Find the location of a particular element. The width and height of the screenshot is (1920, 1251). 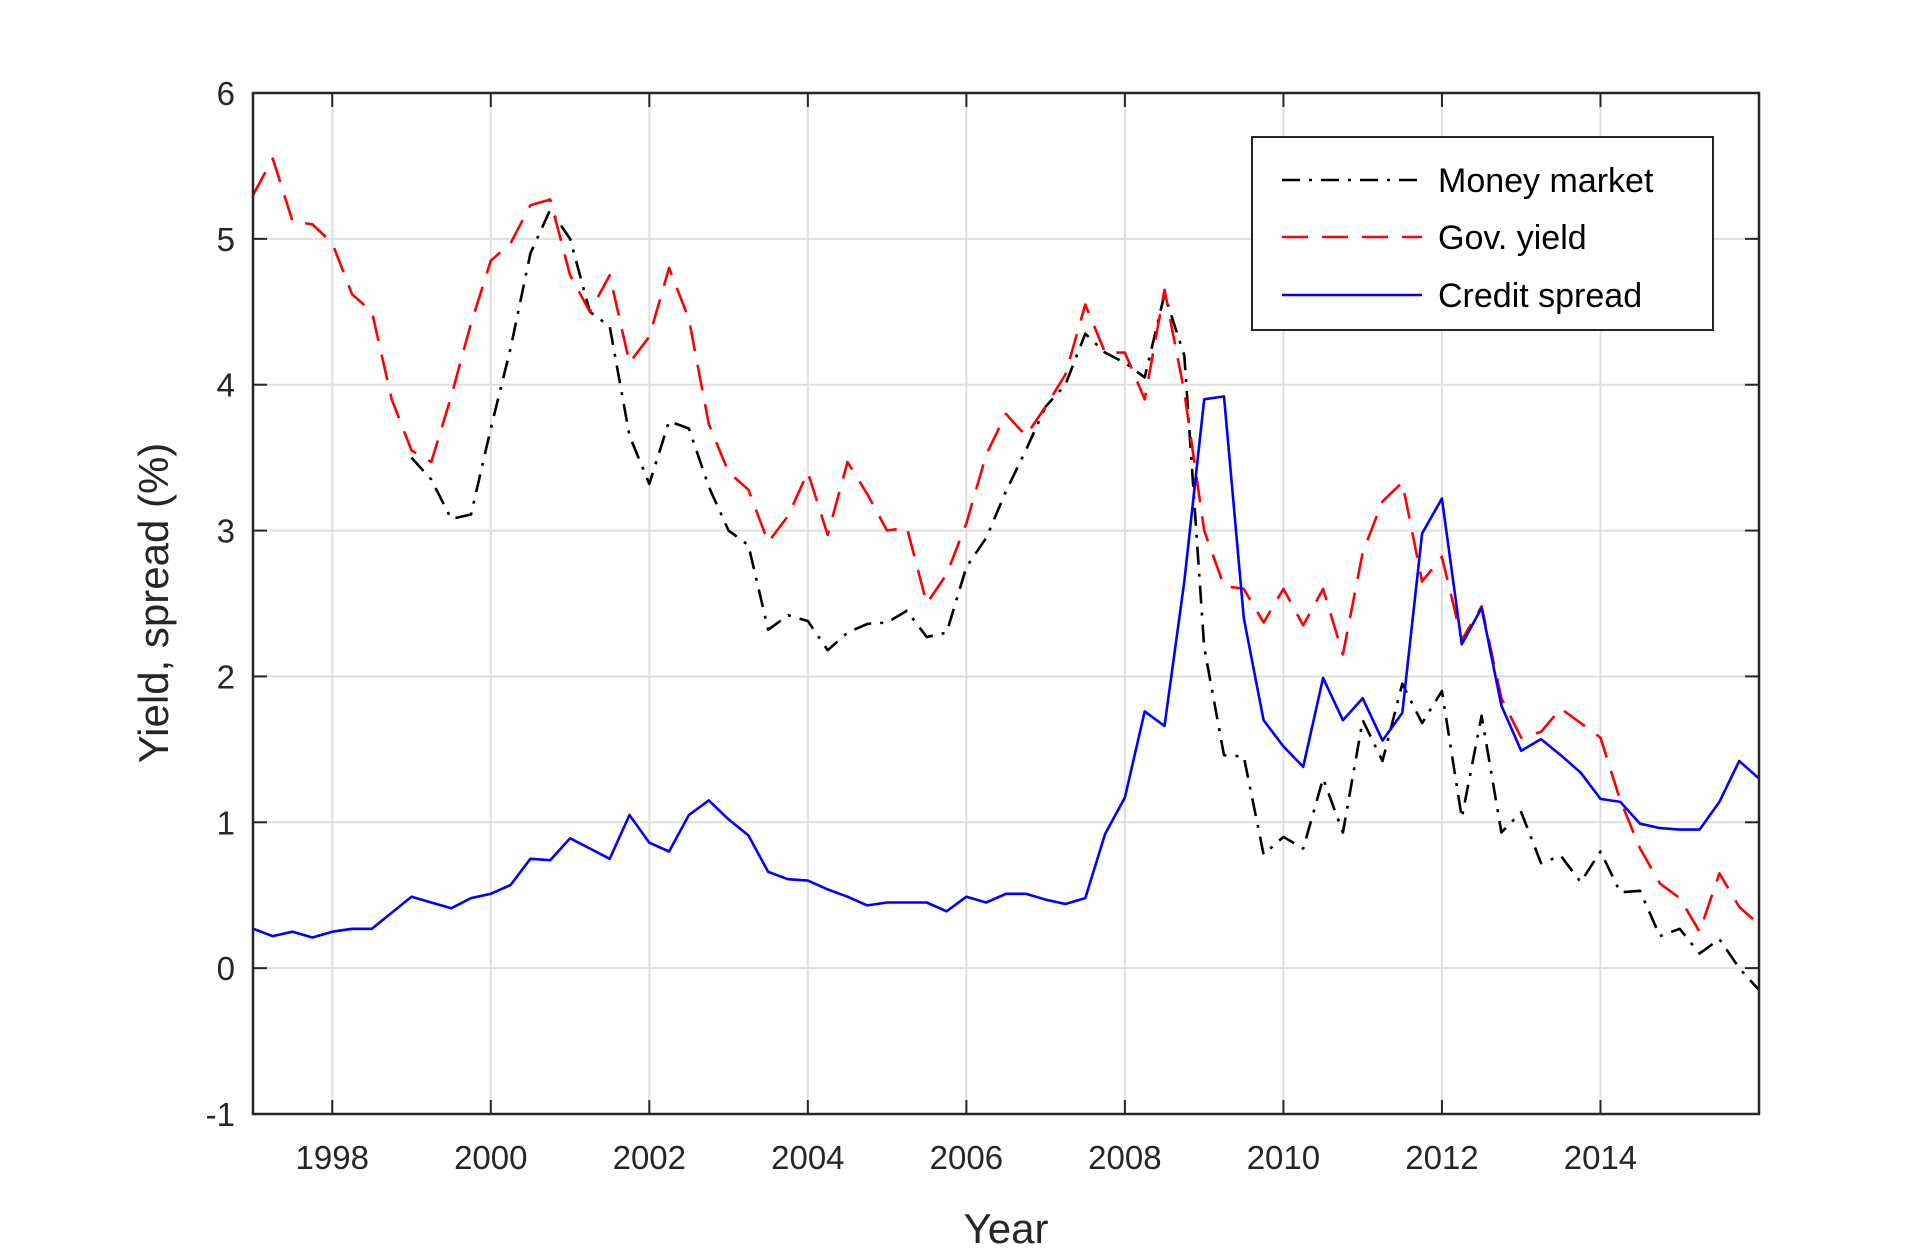

x-tick-label: 2006 is located at coordinates (966, 1157).